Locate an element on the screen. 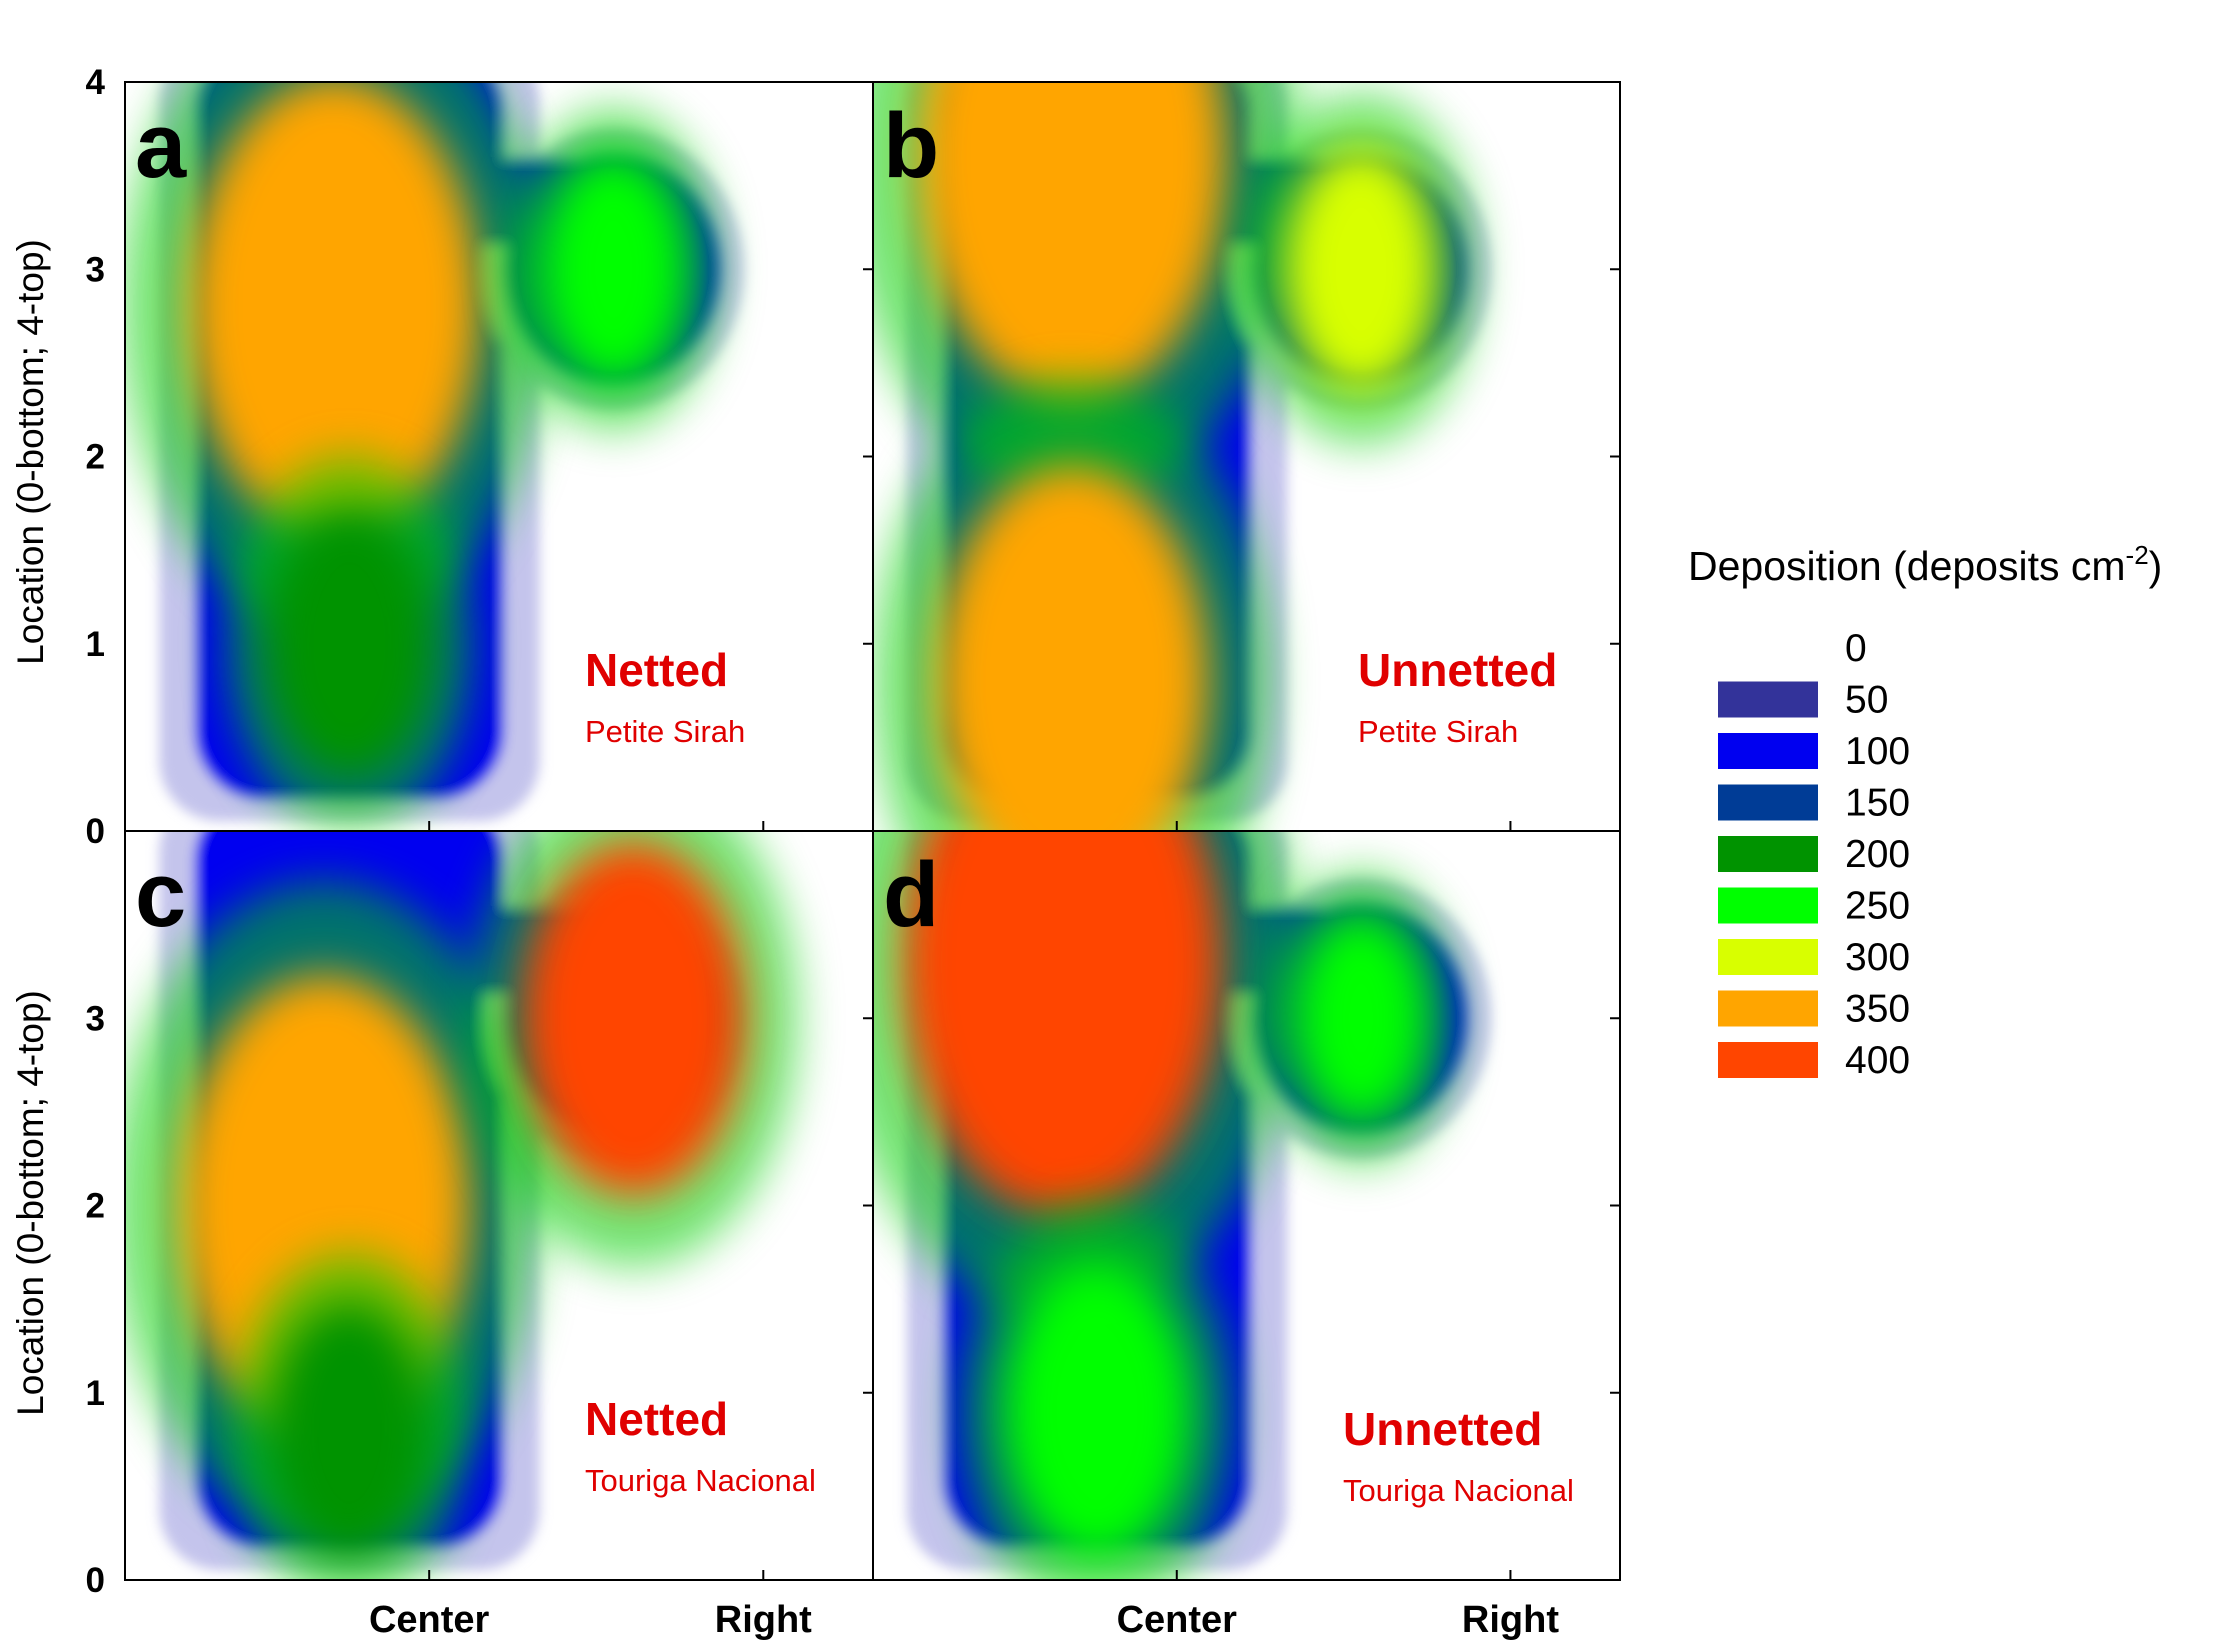 This screenshot has width=2221, height=1649. legend-title-close: ) is located at coordinates (2156, 566).